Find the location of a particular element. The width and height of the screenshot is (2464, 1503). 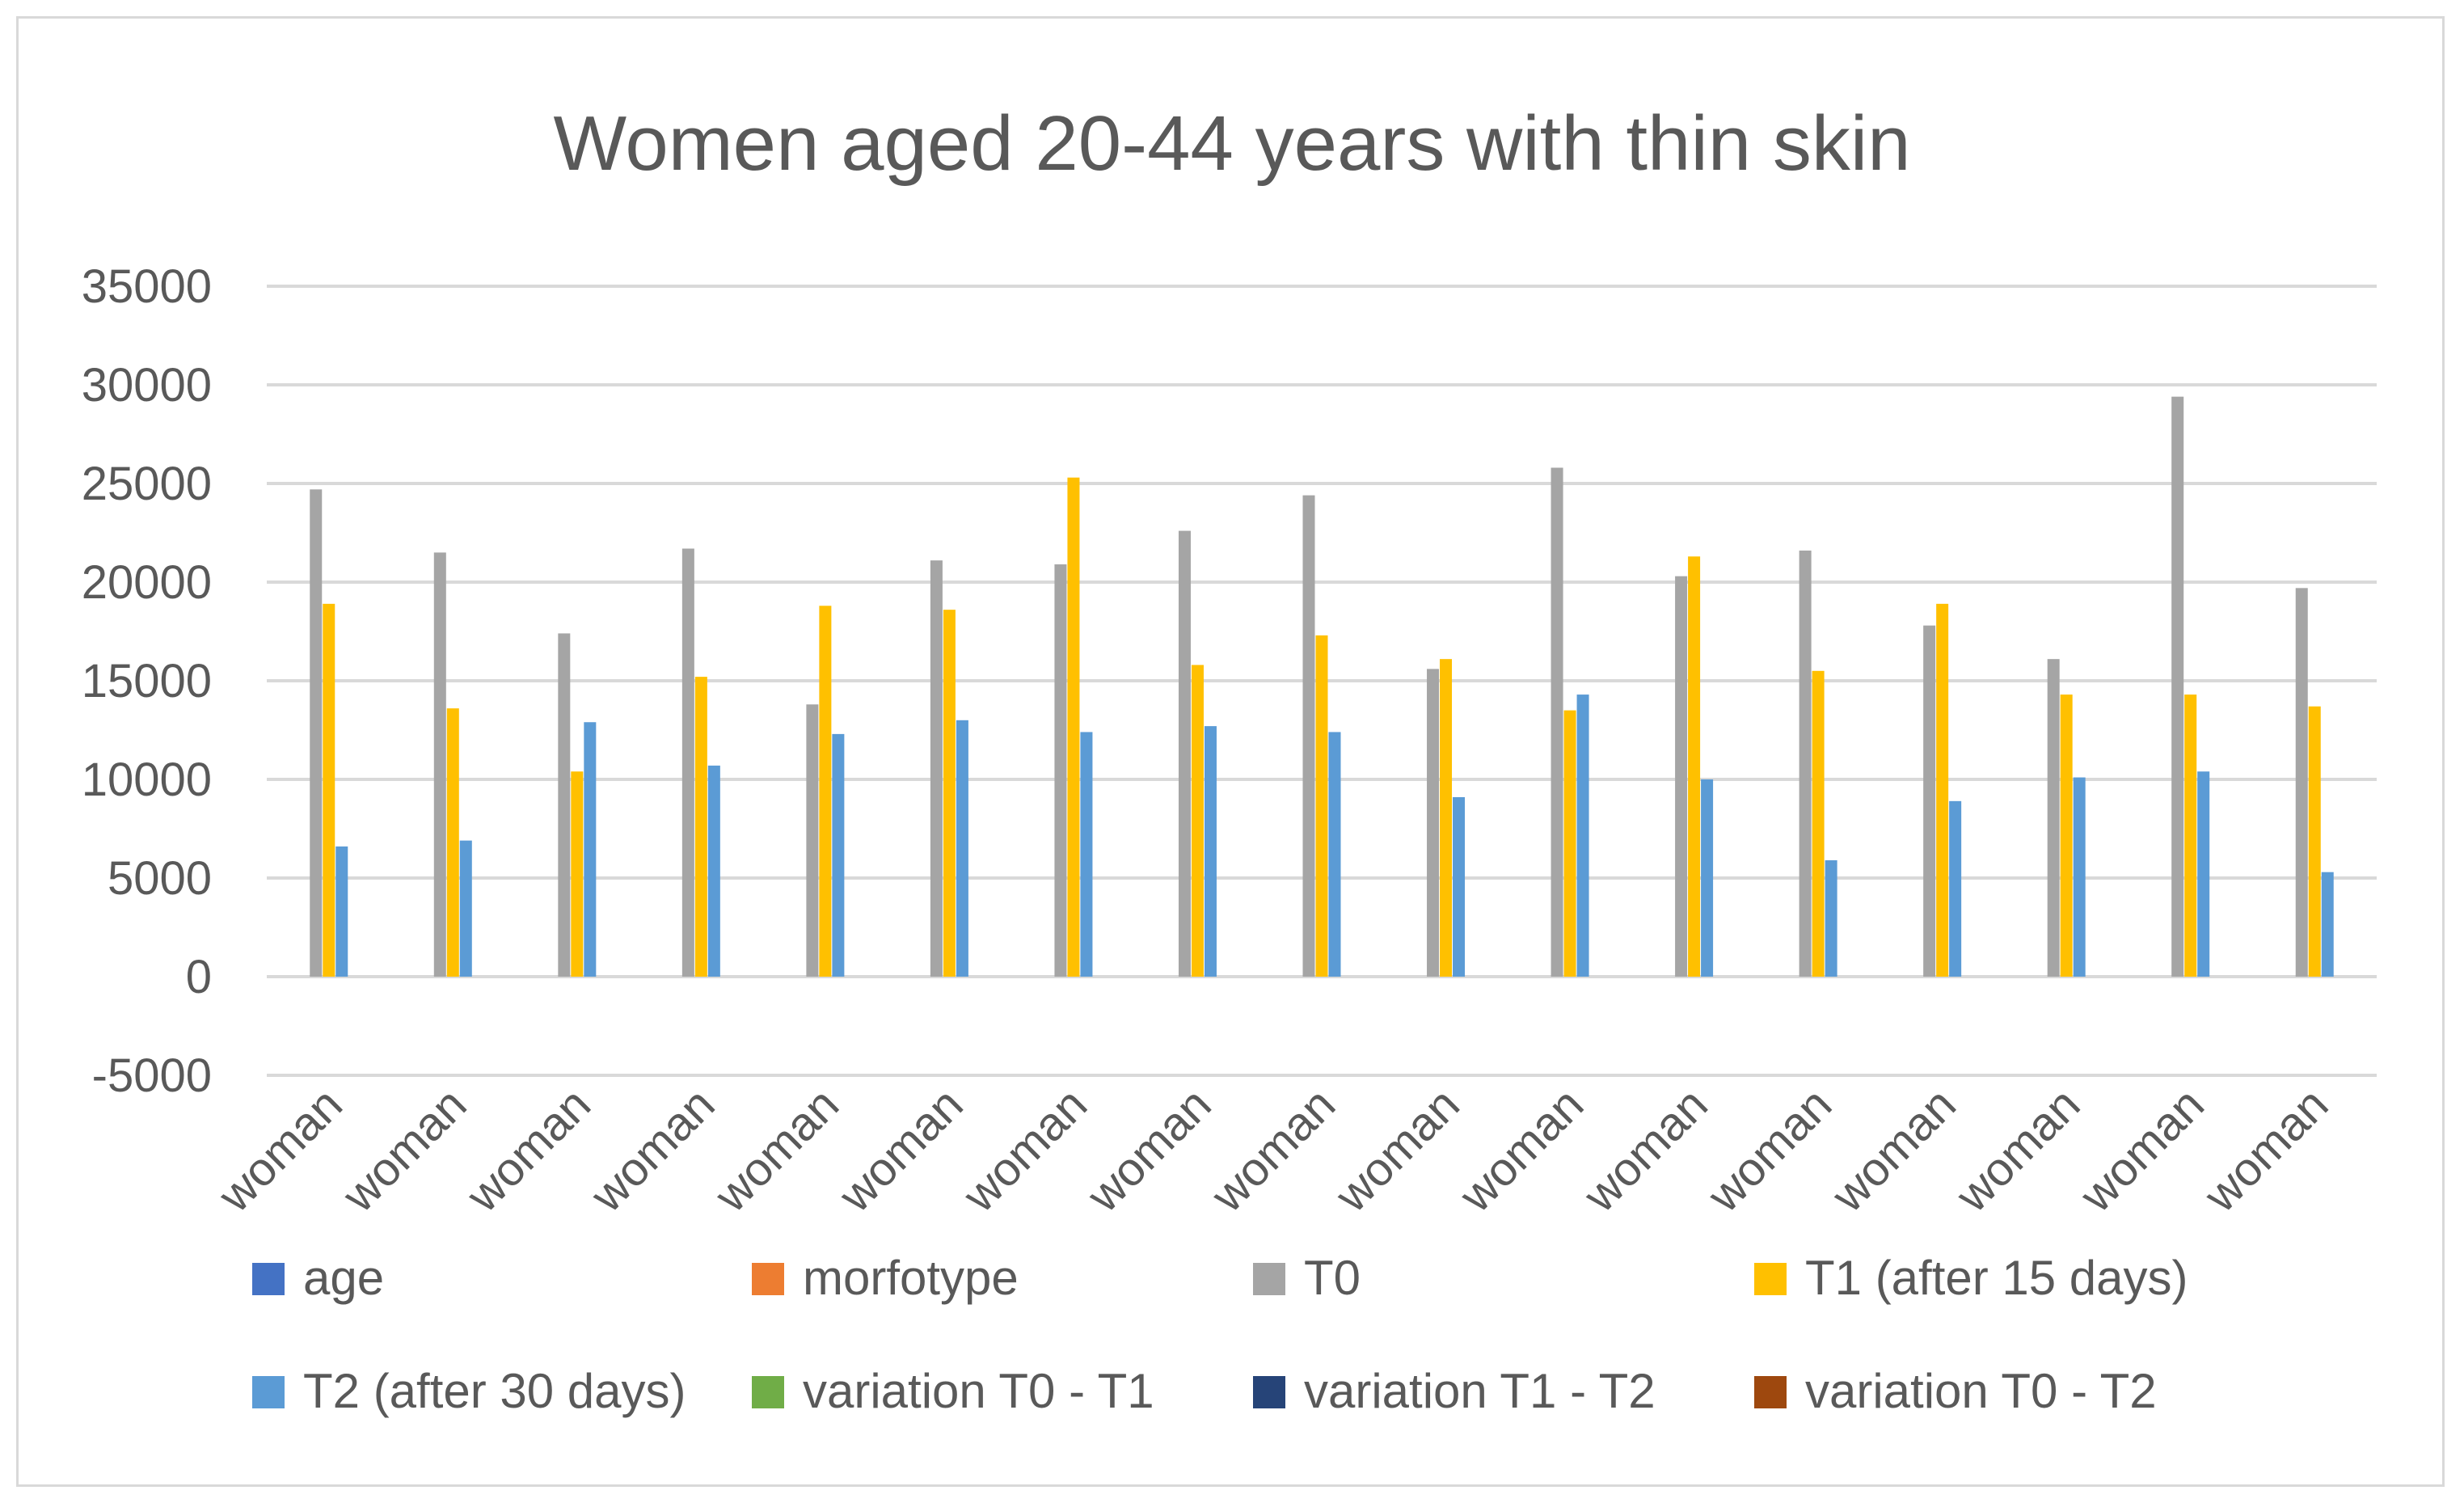

legend-label: T1 (after 15 days) is located at coordinates (1997, 1278).